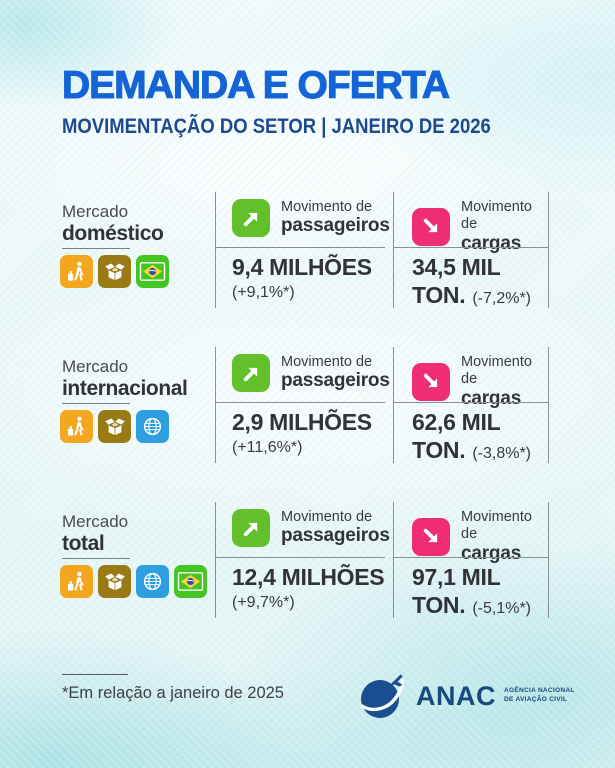 The height and width of the screenshot is (768, 615). I want to click on cargo-value-main: 34,5 MIL, so click(456, 267).